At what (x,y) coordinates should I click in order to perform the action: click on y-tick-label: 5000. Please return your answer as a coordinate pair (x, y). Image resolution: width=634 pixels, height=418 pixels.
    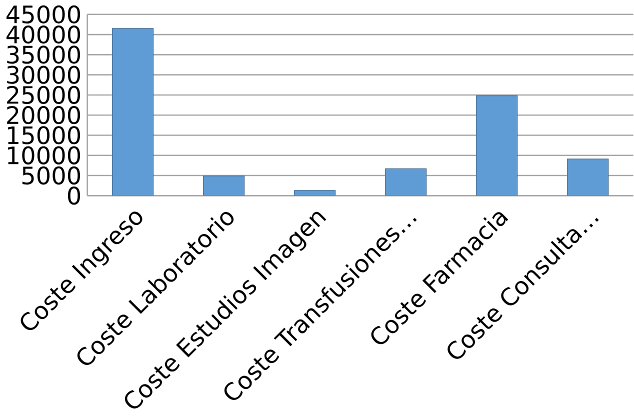
    Looking at the image, I should click on (51, 175).